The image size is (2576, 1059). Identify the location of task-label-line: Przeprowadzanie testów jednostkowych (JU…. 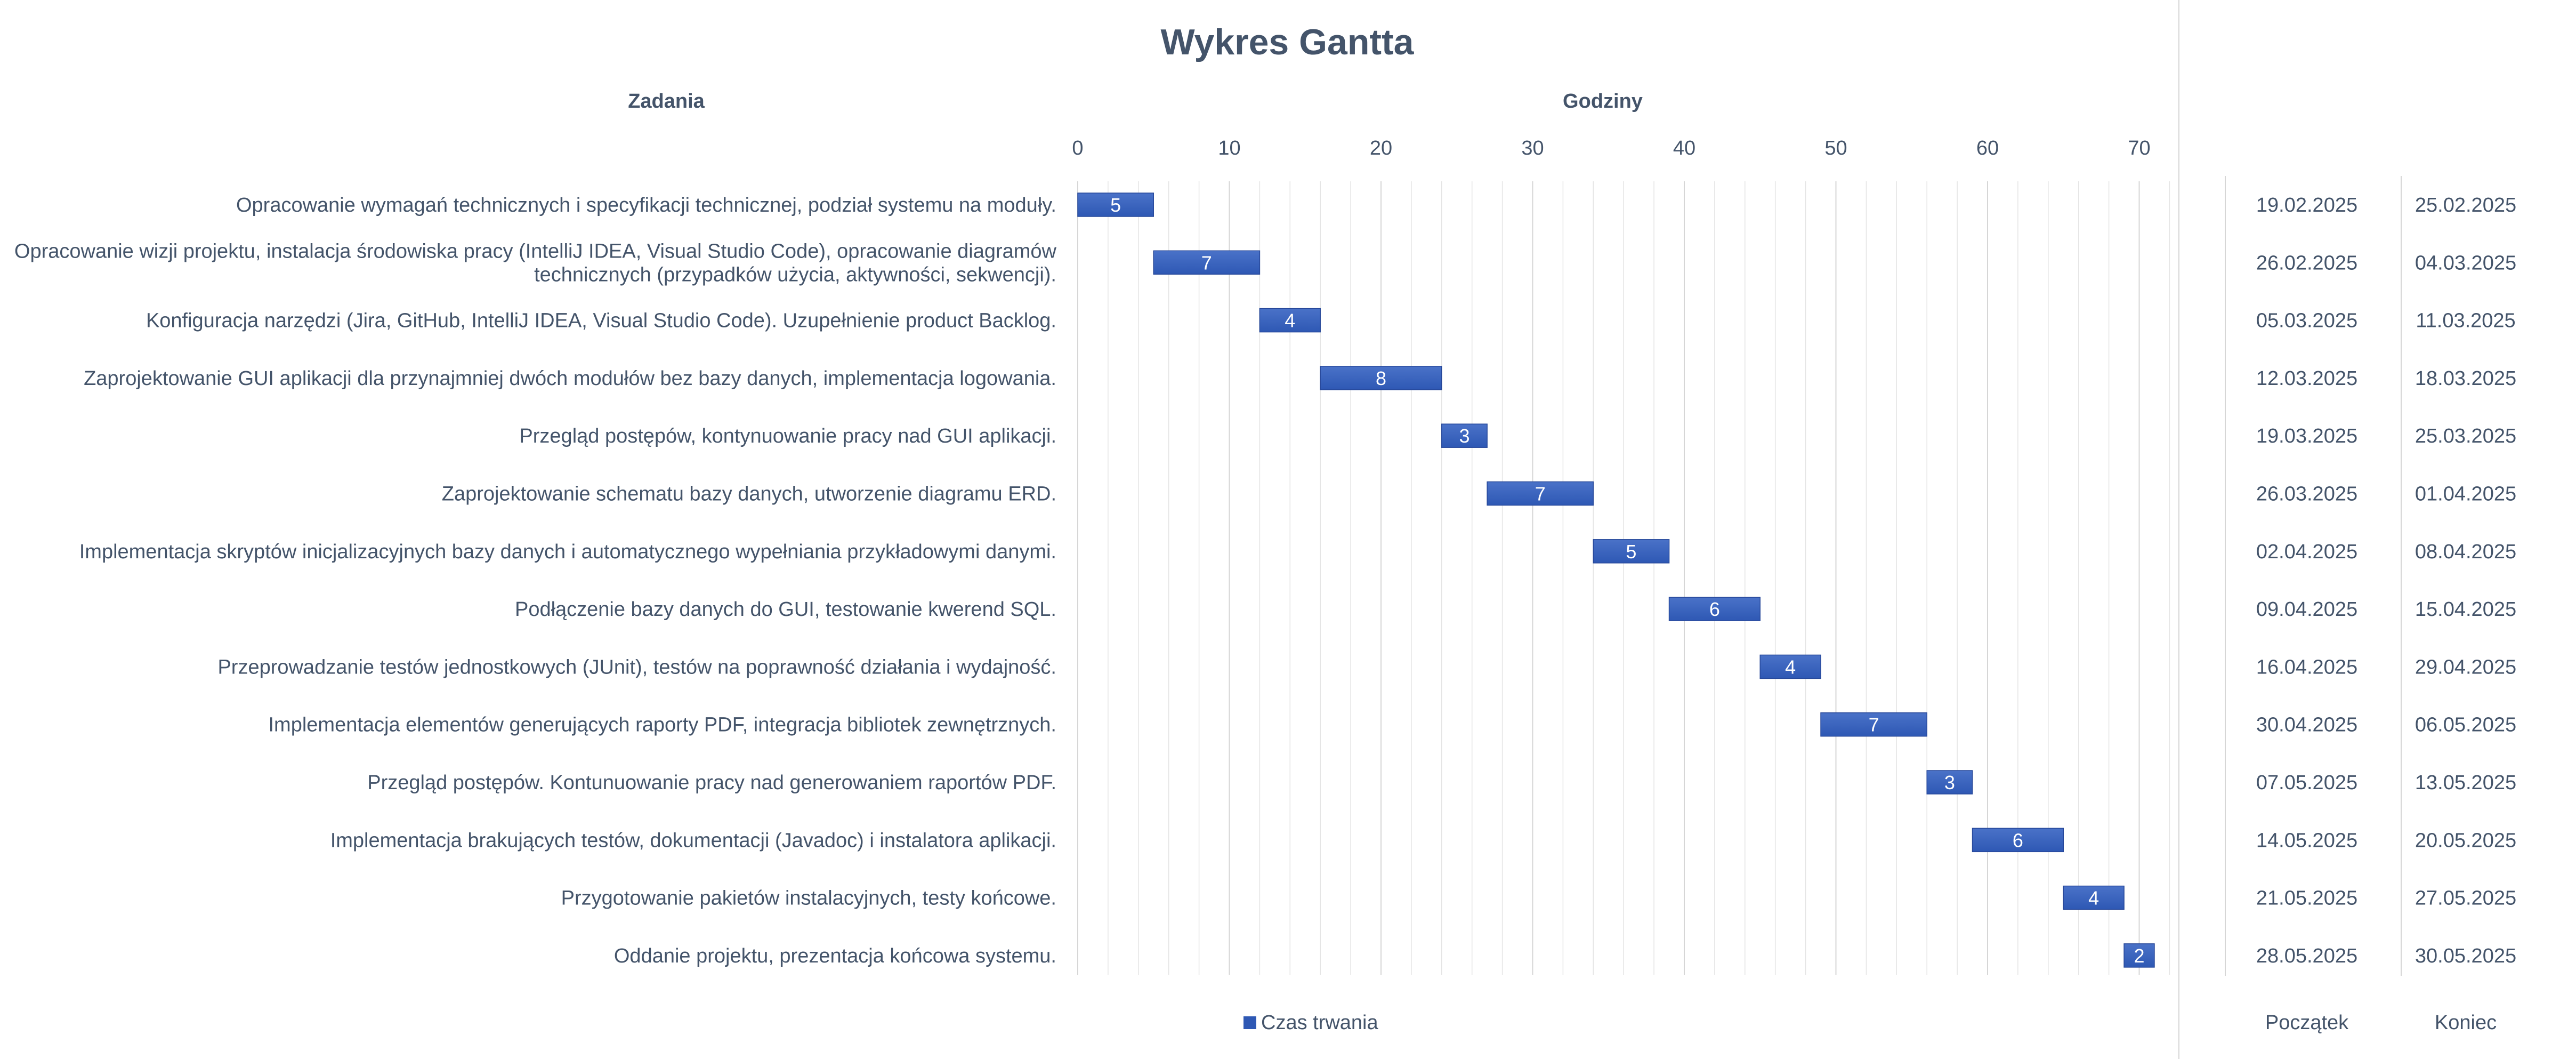
(637, 667).